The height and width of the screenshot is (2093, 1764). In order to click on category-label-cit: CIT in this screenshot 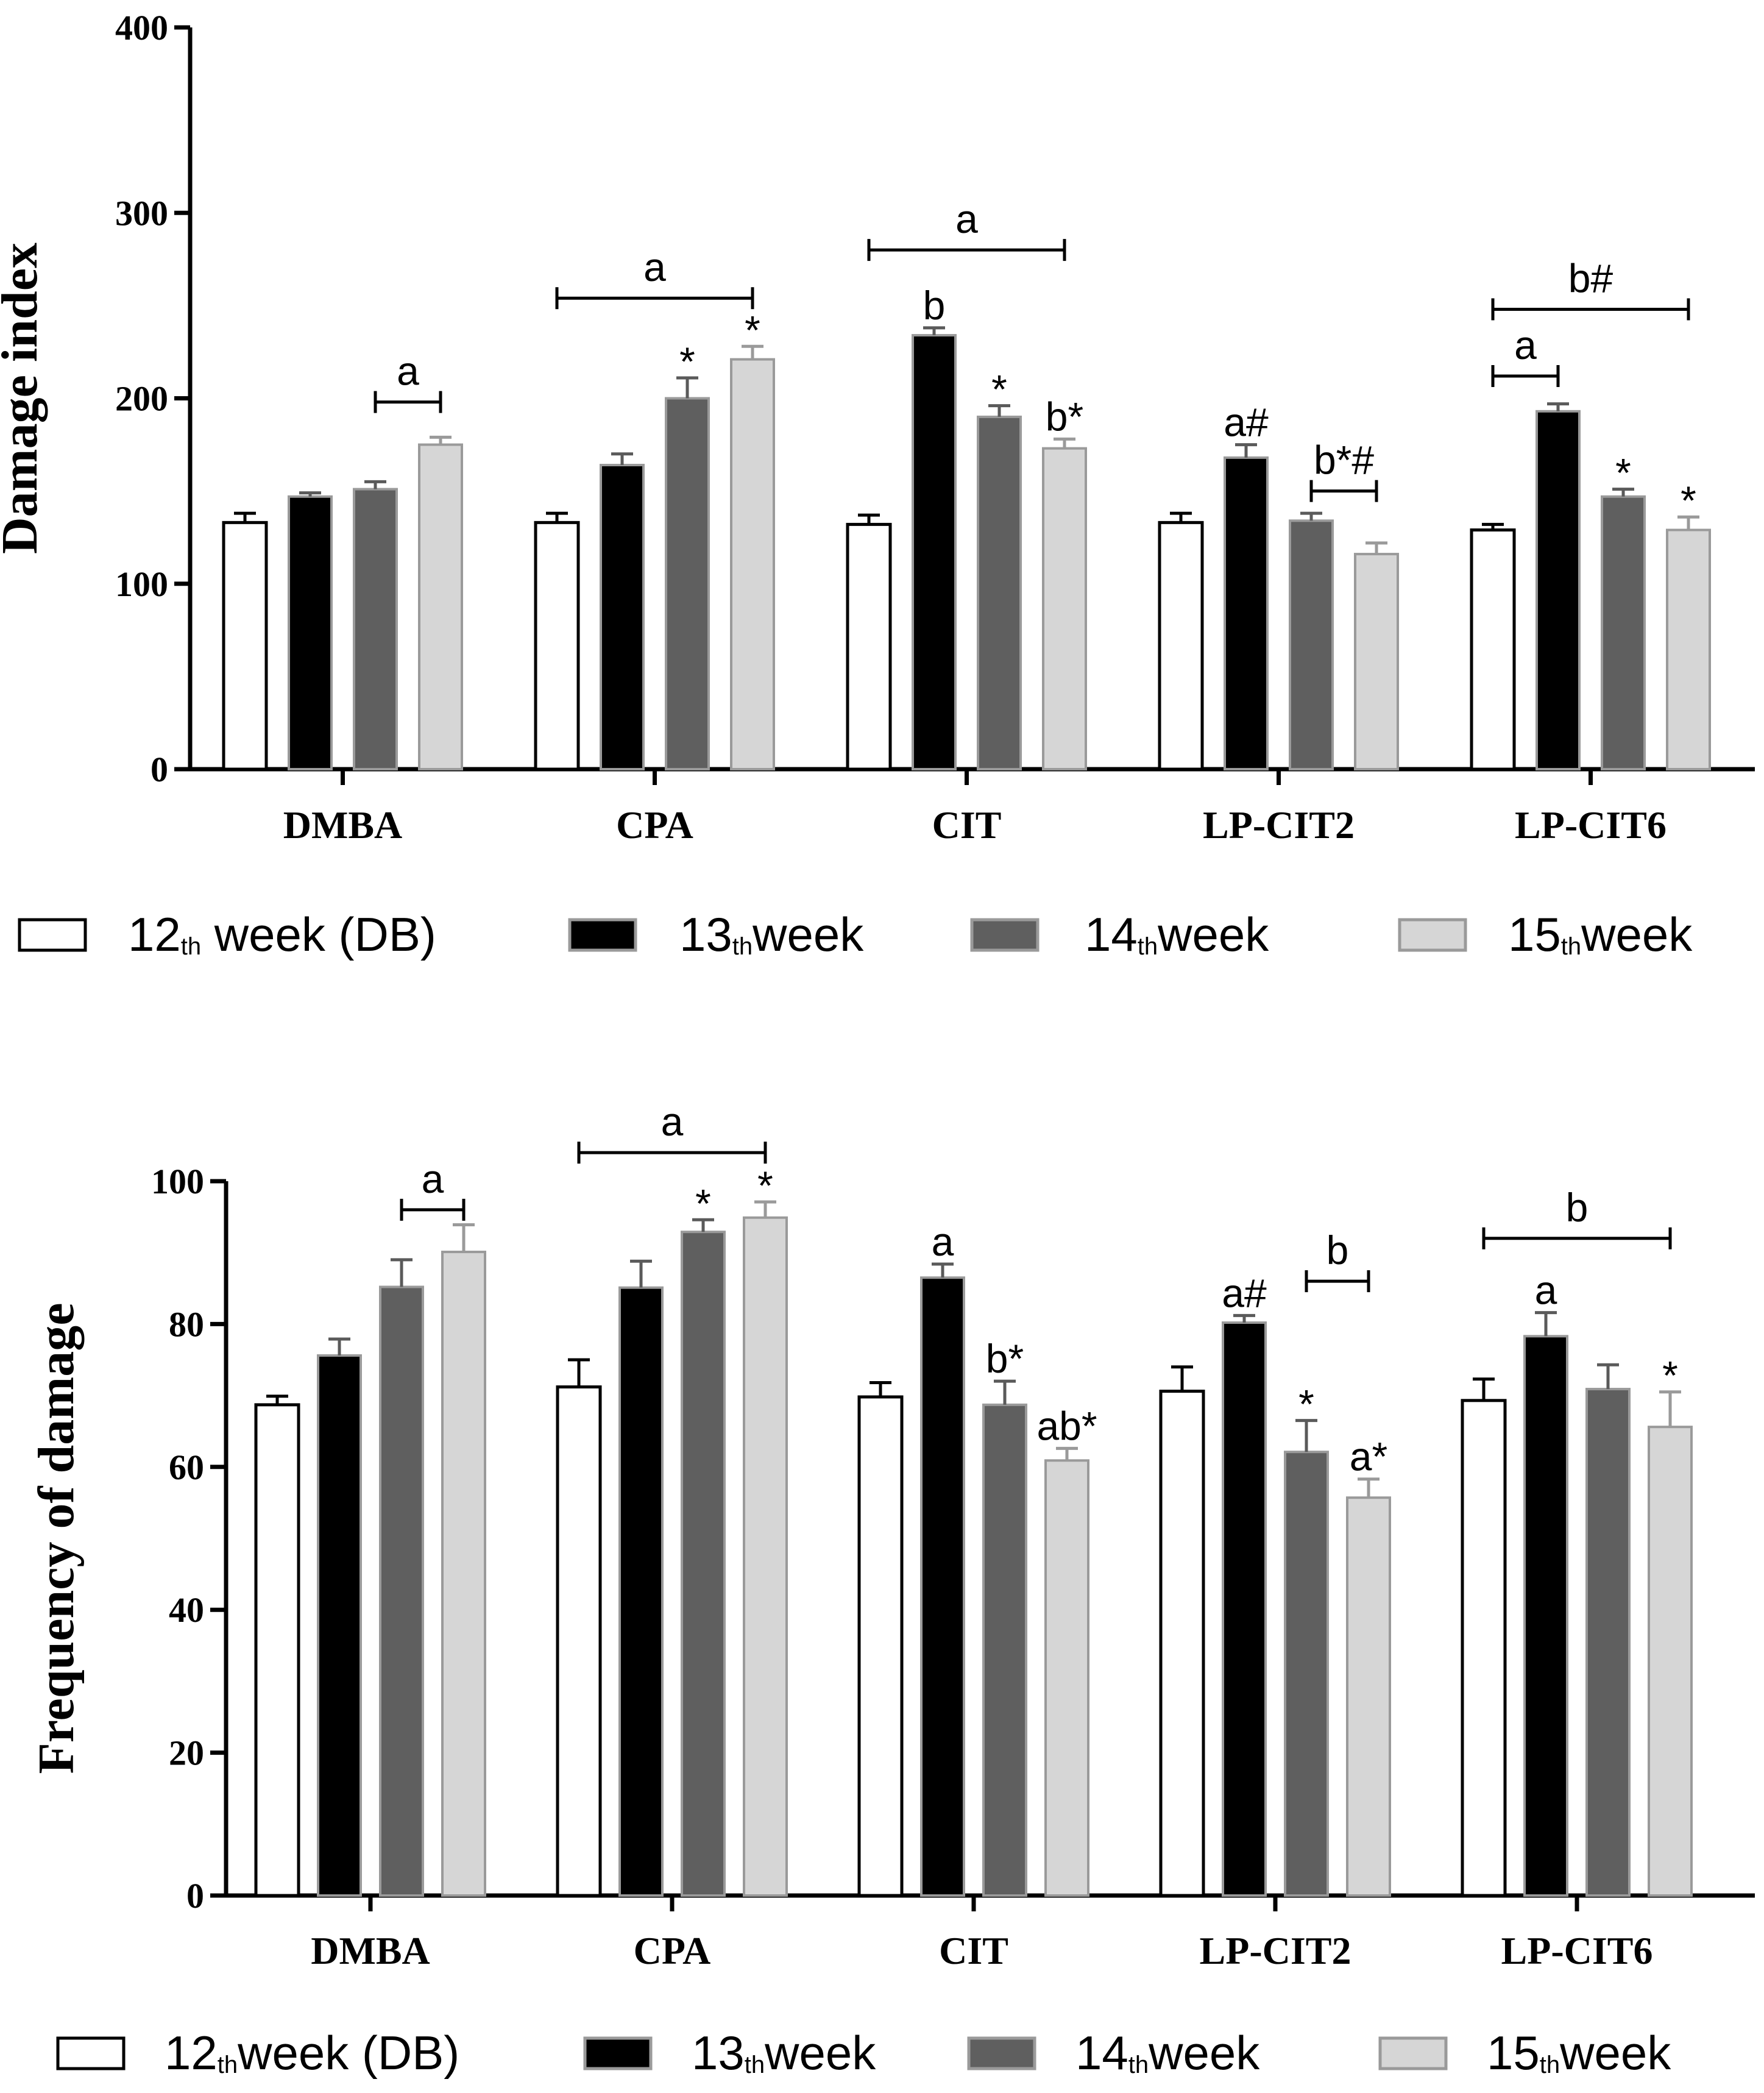, I will do `click(967, 825)`.